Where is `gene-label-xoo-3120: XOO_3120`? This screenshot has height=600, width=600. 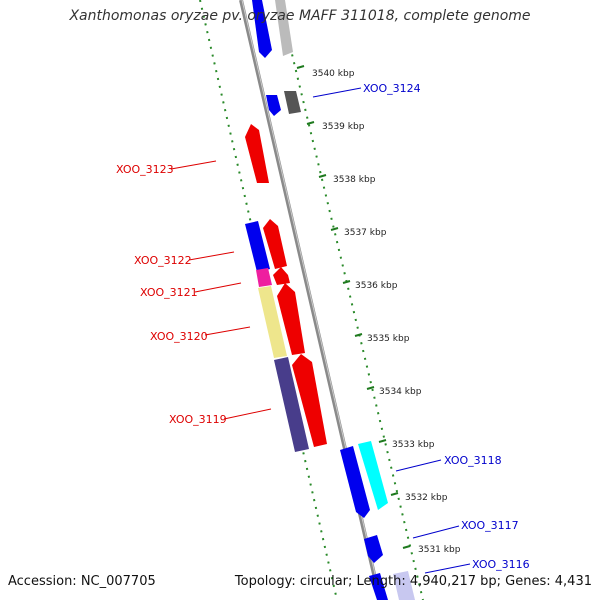
gene-label-xoo-3120: XOO_3120 is located at coordinates (179, 336).